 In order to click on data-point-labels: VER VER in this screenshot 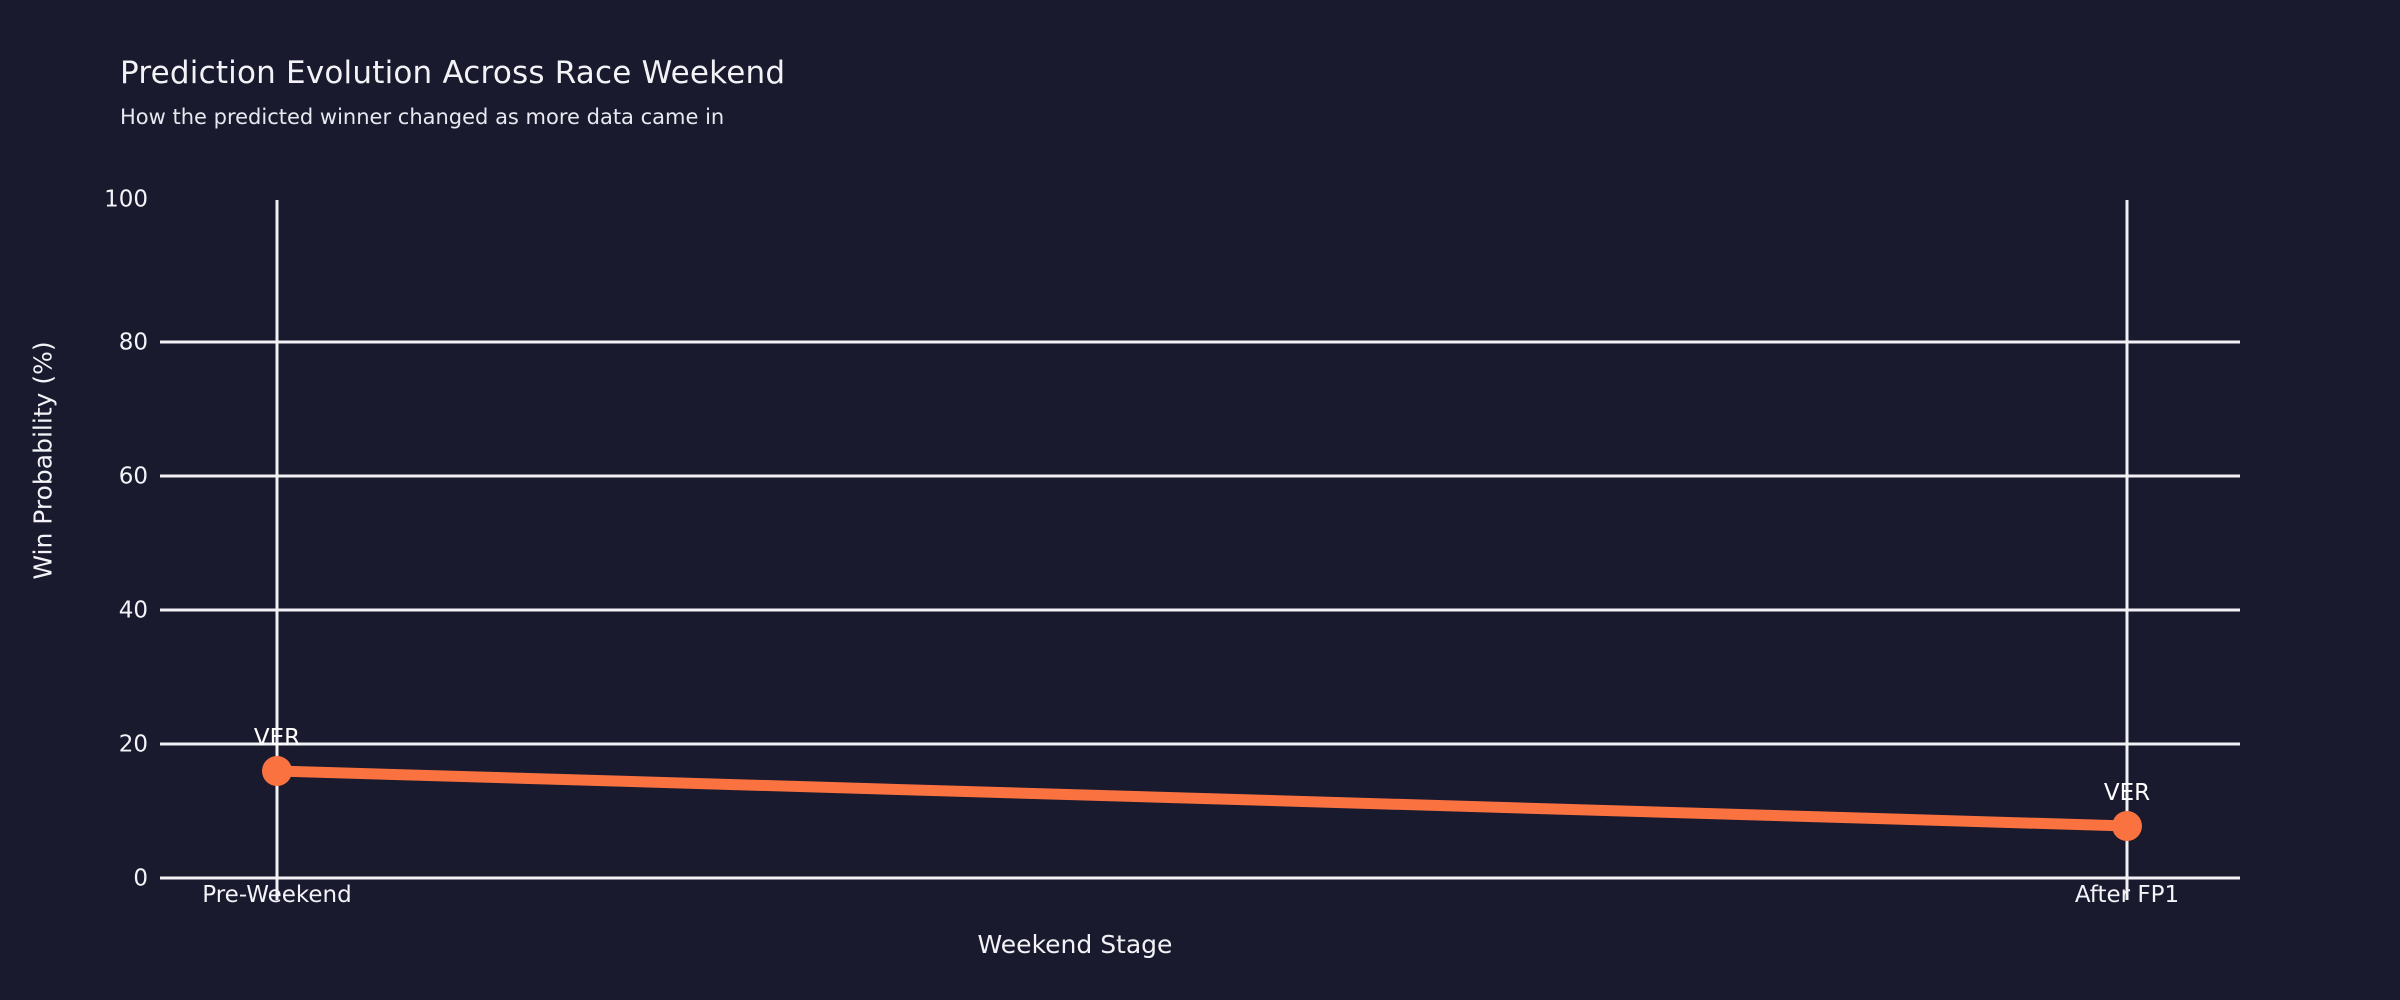, I will do `click(1202, 765)`.